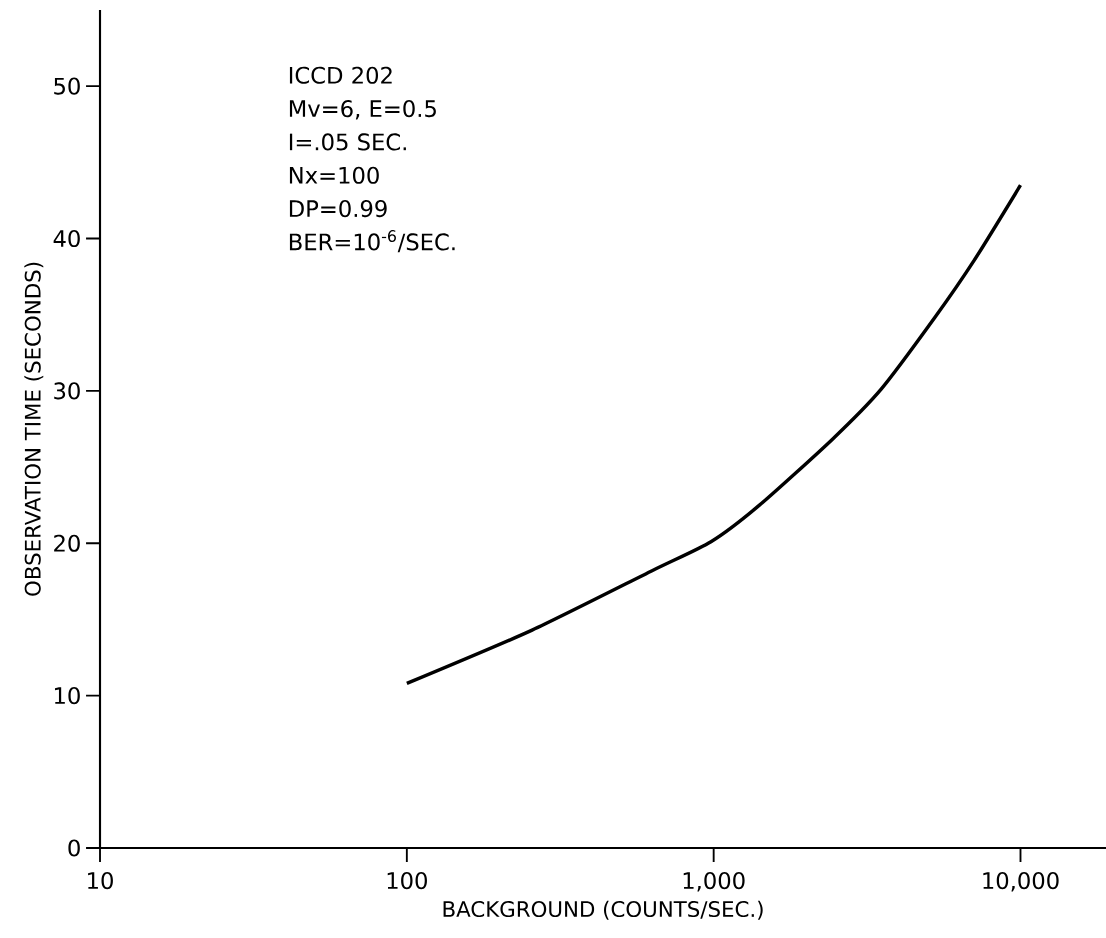  Describe the element at coordinates (1021, 882) in the screenshot. I see `x-tick-label: 10,000` at that location.